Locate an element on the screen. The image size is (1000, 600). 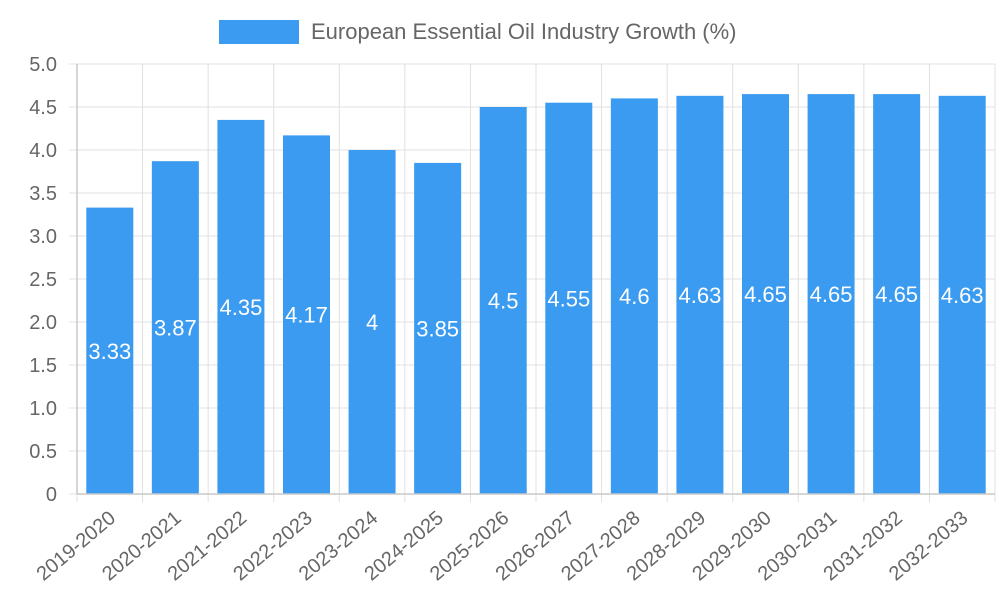
y-tick-label: 0 is located at coordinates (51, 495).